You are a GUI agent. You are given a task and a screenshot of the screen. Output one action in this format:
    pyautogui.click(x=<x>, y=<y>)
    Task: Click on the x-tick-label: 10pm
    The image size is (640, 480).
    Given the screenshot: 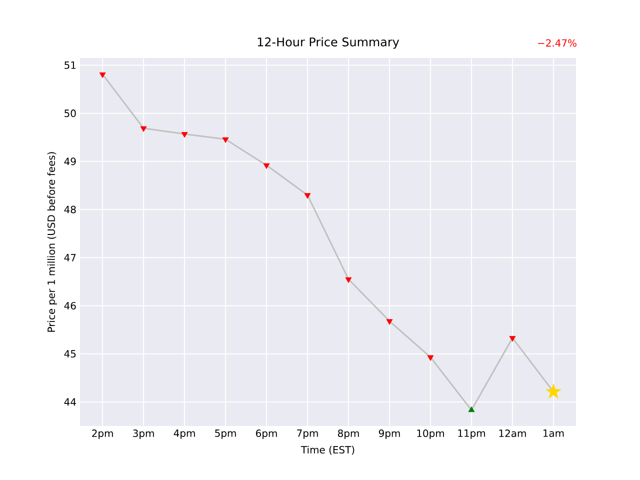 What is the action you would take?
    pyautogui.click(x=430, y=434)
    